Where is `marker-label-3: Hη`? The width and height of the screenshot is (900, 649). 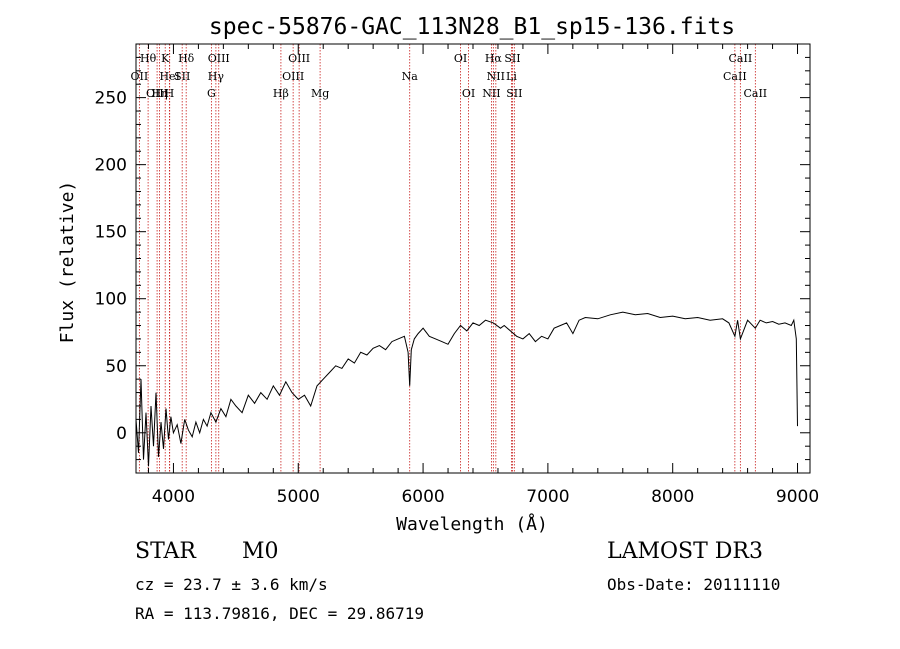 marker-label-3: Hη is located at coordinates (159, 93).